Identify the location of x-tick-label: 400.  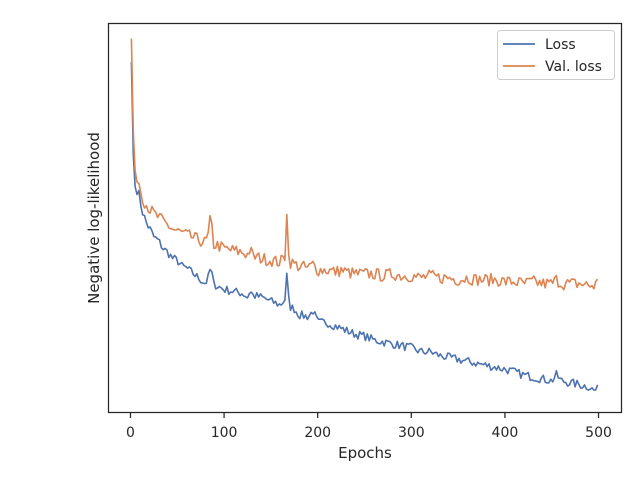
(505, 433).